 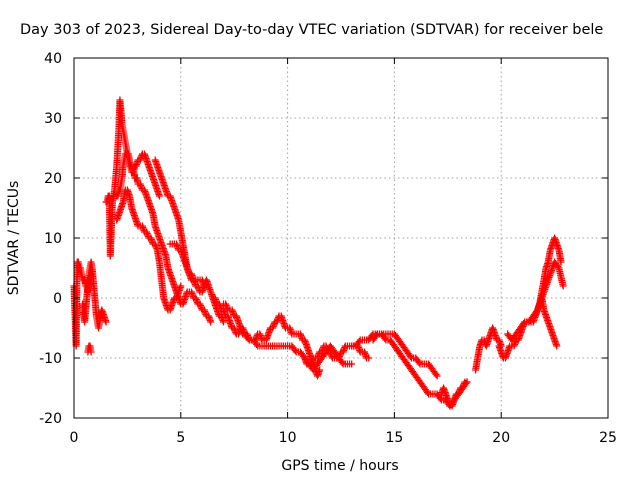 I want to click on y-axis-label: SDTVAR / TECUs, so click(x=14, y=238).